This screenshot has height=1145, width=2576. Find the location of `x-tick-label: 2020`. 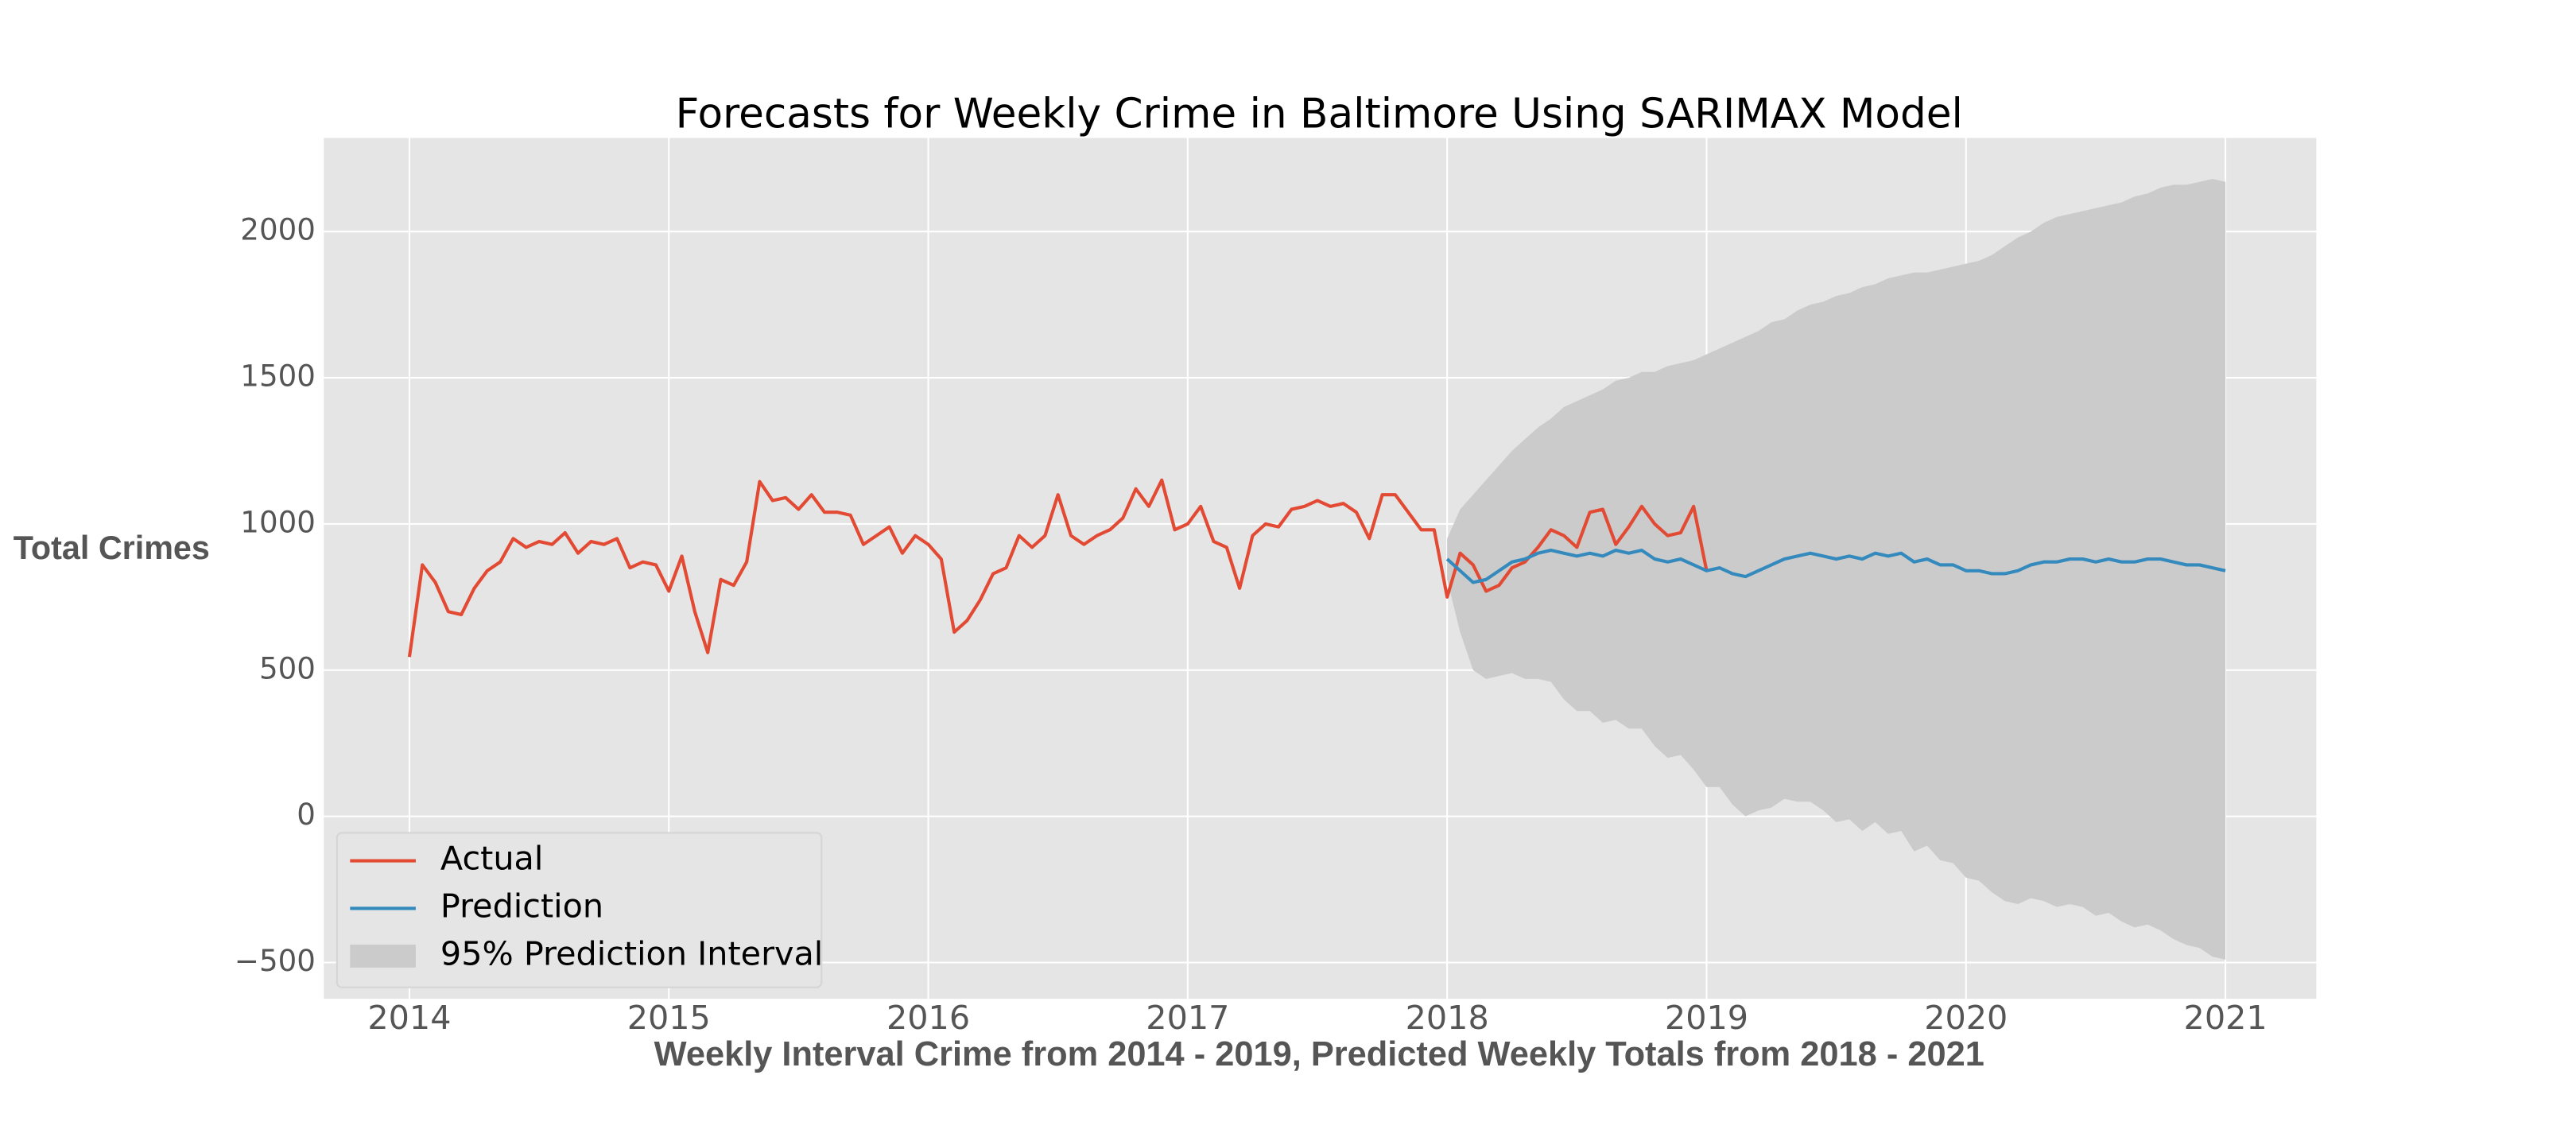

x-tick-label: 2020 is located at coordinates (1966, 1018).